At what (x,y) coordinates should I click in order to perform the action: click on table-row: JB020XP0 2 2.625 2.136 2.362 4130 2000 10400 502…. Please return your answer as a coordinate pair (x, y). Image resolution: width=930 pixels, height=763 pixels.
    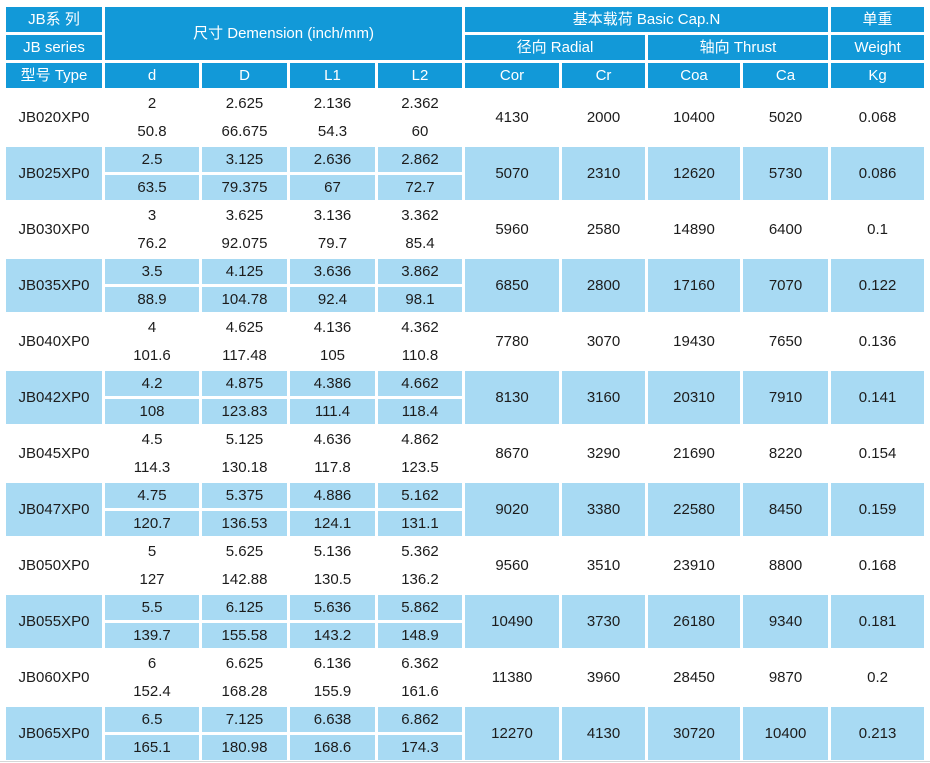
    Looking at the image, I should click on (465, 117).